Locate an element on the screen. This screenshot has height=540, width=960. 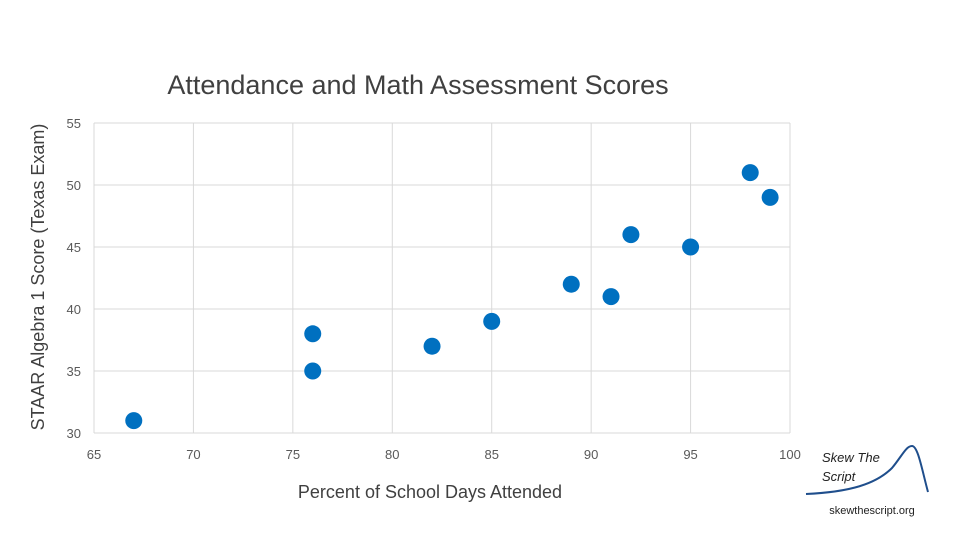
x-tick-label: 85 is located at coordinates (491, 454).